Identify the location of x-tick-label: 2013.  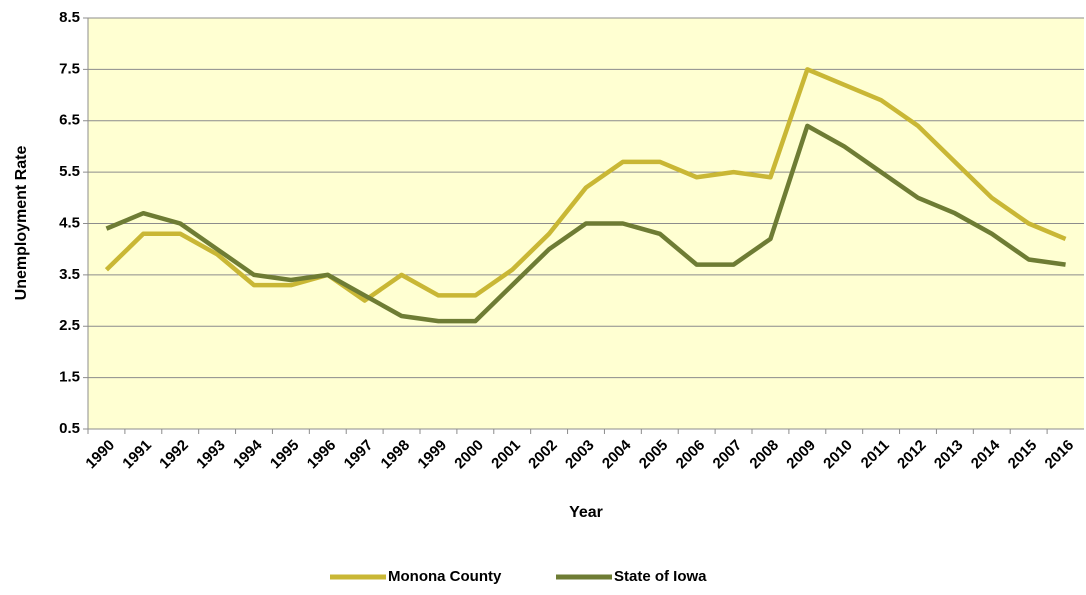
(949, 455).